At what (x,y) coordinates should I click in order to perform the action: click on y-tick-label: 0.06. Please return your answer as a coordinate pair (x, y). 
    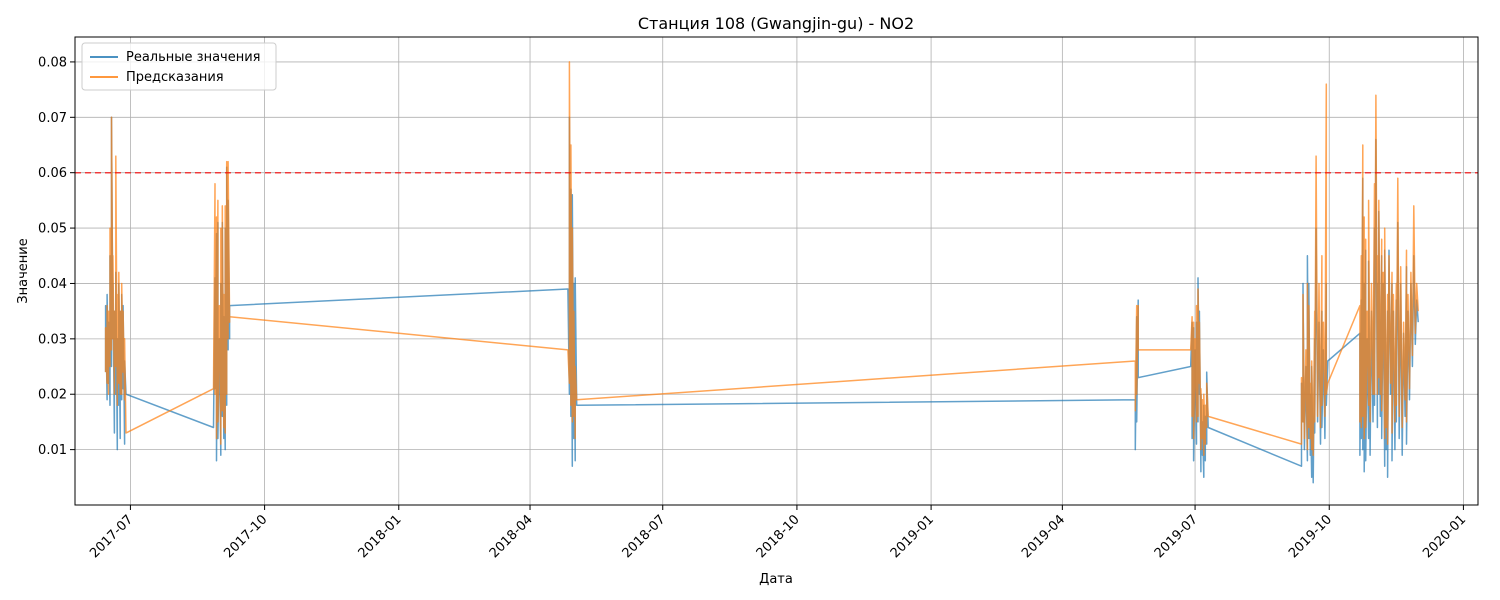
    Looking at the image, I should click on (52, 173).